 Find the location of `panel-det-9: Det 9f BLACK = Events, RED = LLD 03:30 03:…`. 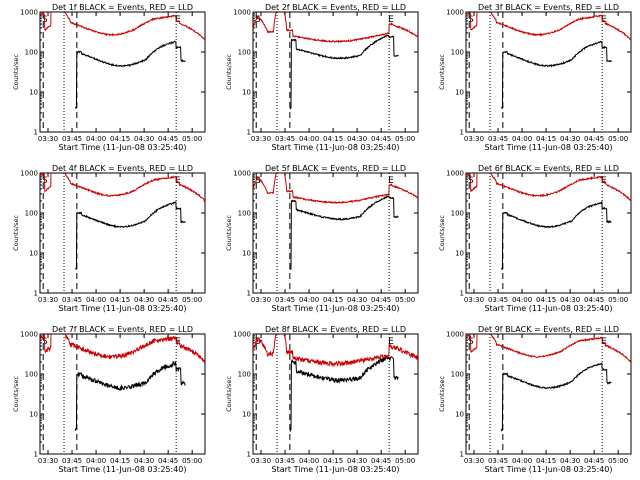

panel-det-9: Det 9f BLACK = Events, RED = LLD 03:30 03:… is located at coordinates (535, 399).